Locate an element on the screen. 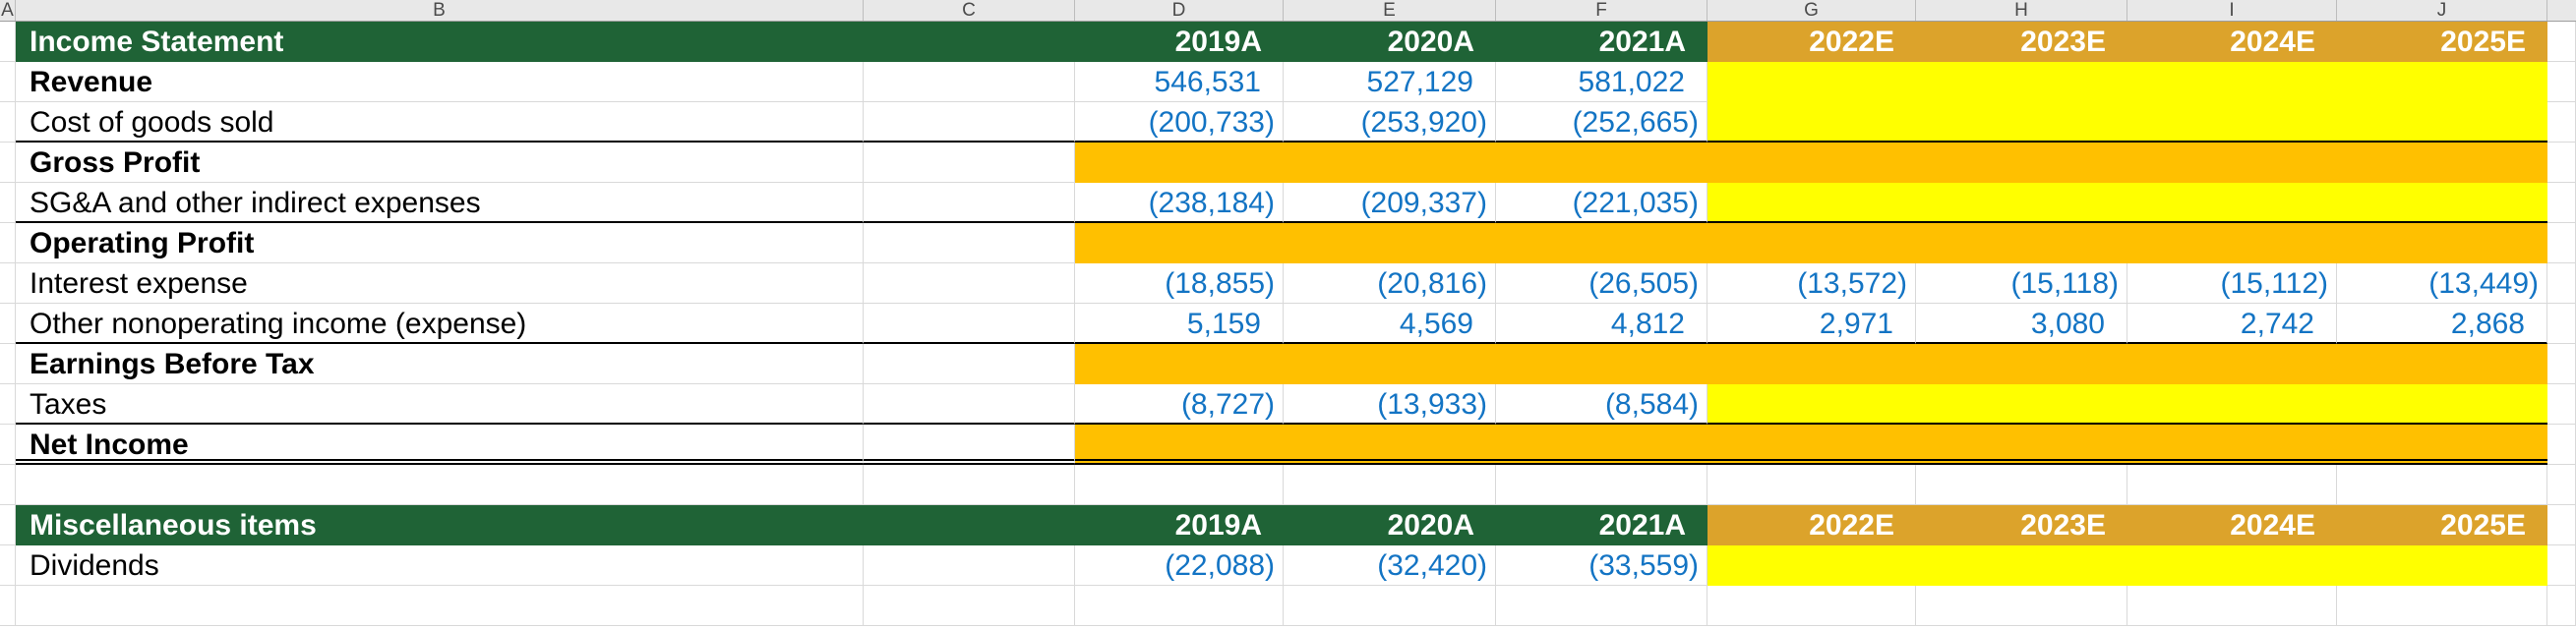 The height and width of the screenshot is (629, 2576). value-cell: (22,088) is located at coordinates (1179, 565).